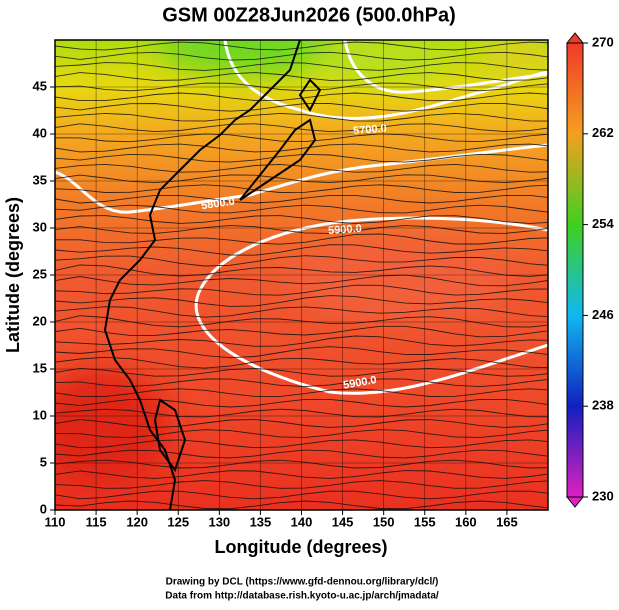 This screenshot has width=619, height=610. Describe the element at coordinates (40, 85) in the screenshot. I see `y-tick-label: 45` at that location.